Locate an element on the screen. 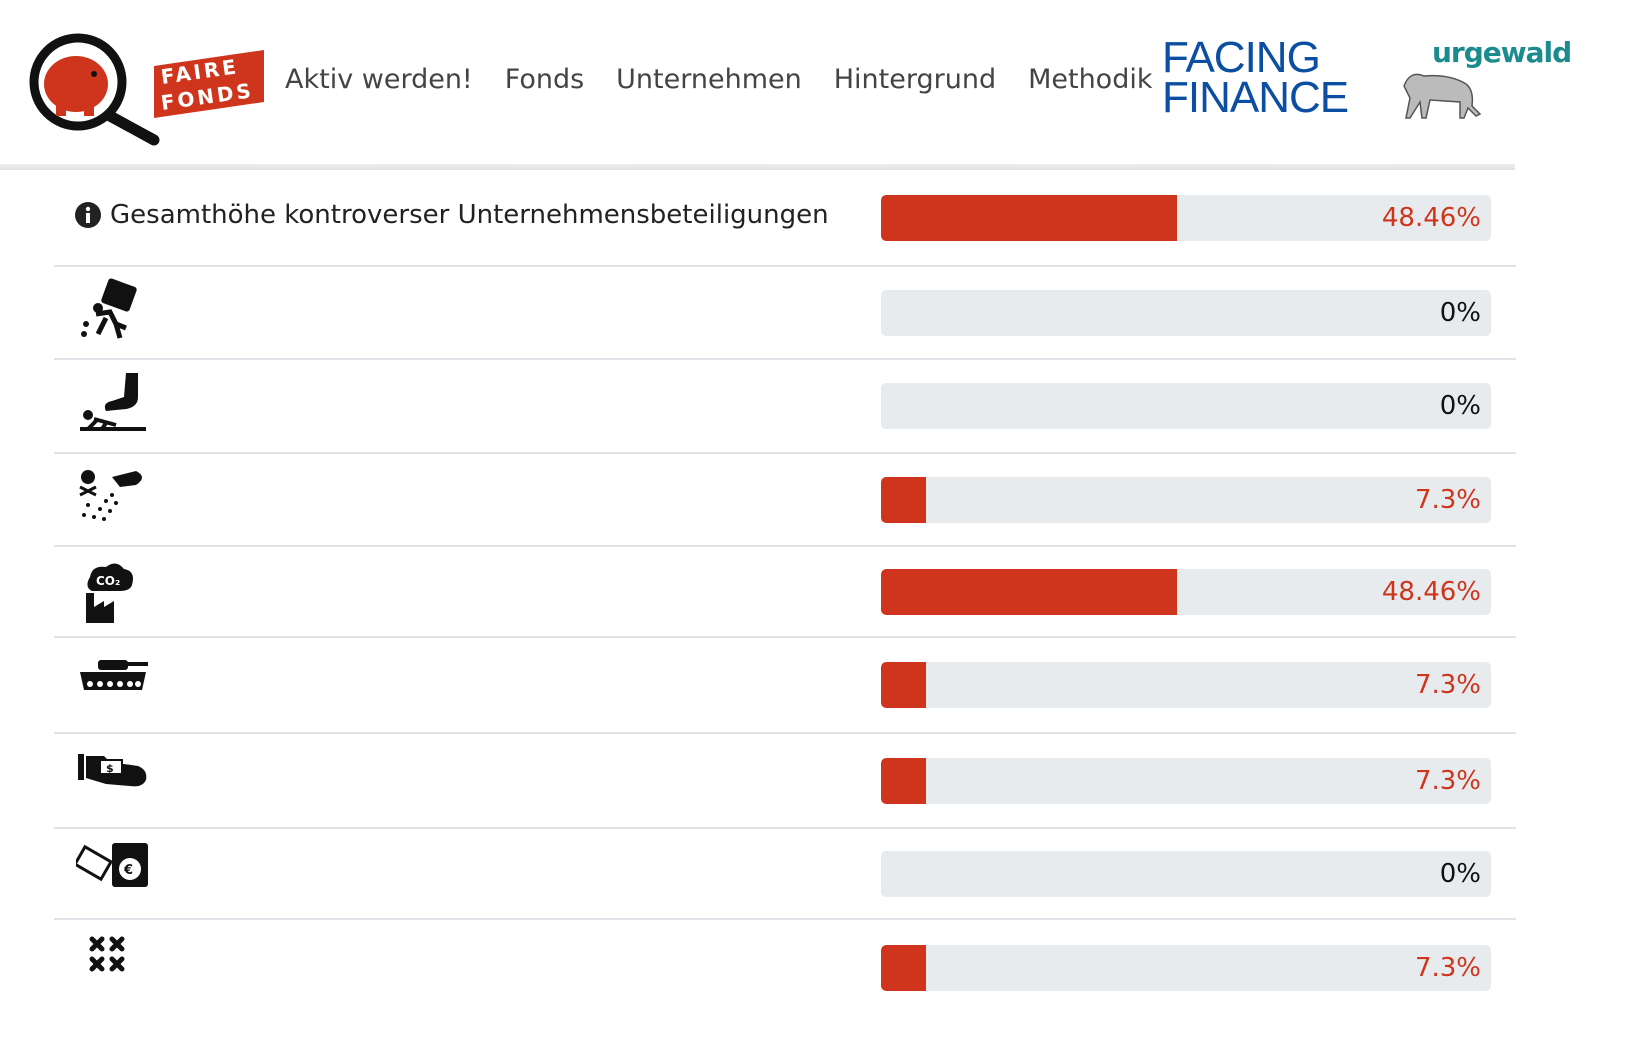  human-rights-abuse-icon is located at coordinates (113, 402).